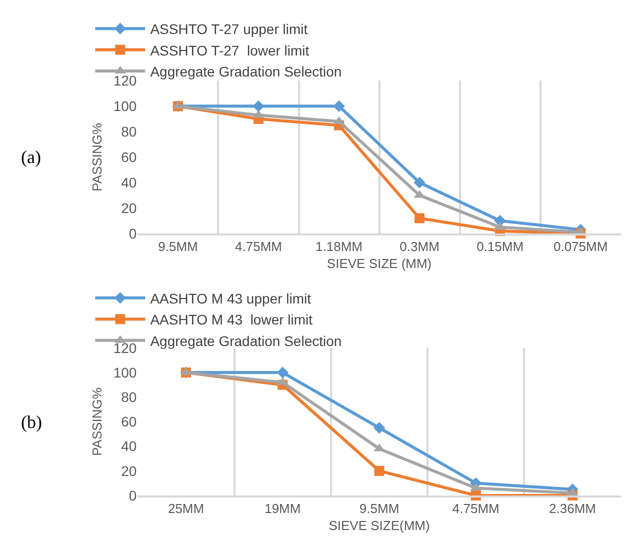  What do you see at coordinates (186, 508) in the screenshot?
I see `x-tick-label: 25MM` at bounding box center [186, 508].